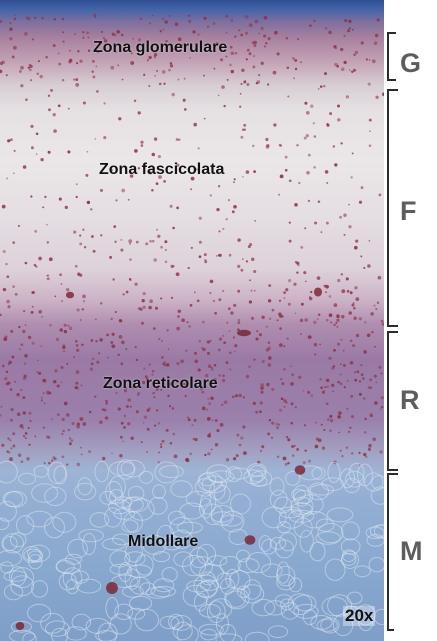 The image size is (437, 641). Describe the element at coordinates (392, 208) in the screenshot. I see `bracket-f` at that location.